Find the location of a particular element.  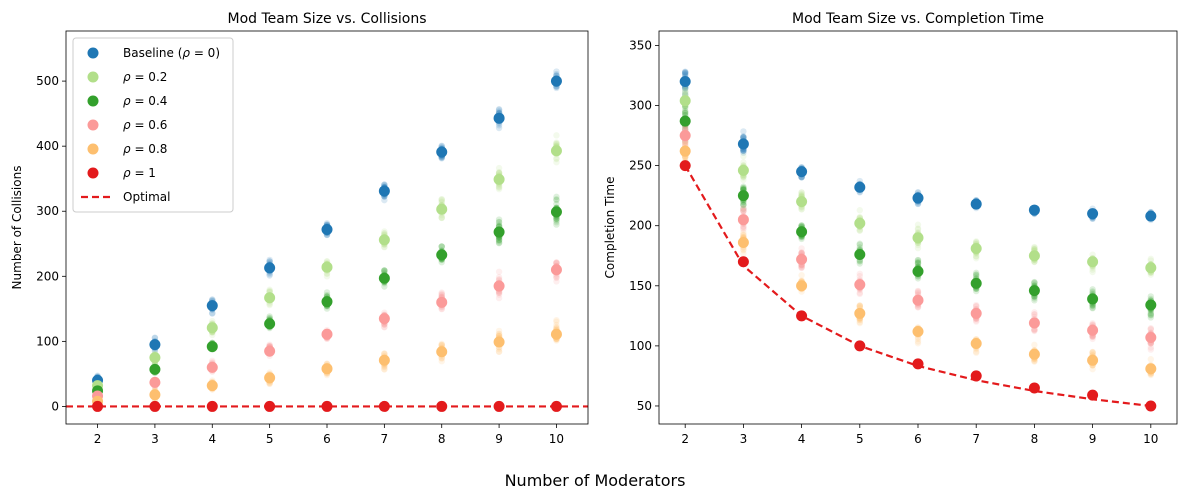

x-tick-label: 9 is located at coordinates (499, 439).